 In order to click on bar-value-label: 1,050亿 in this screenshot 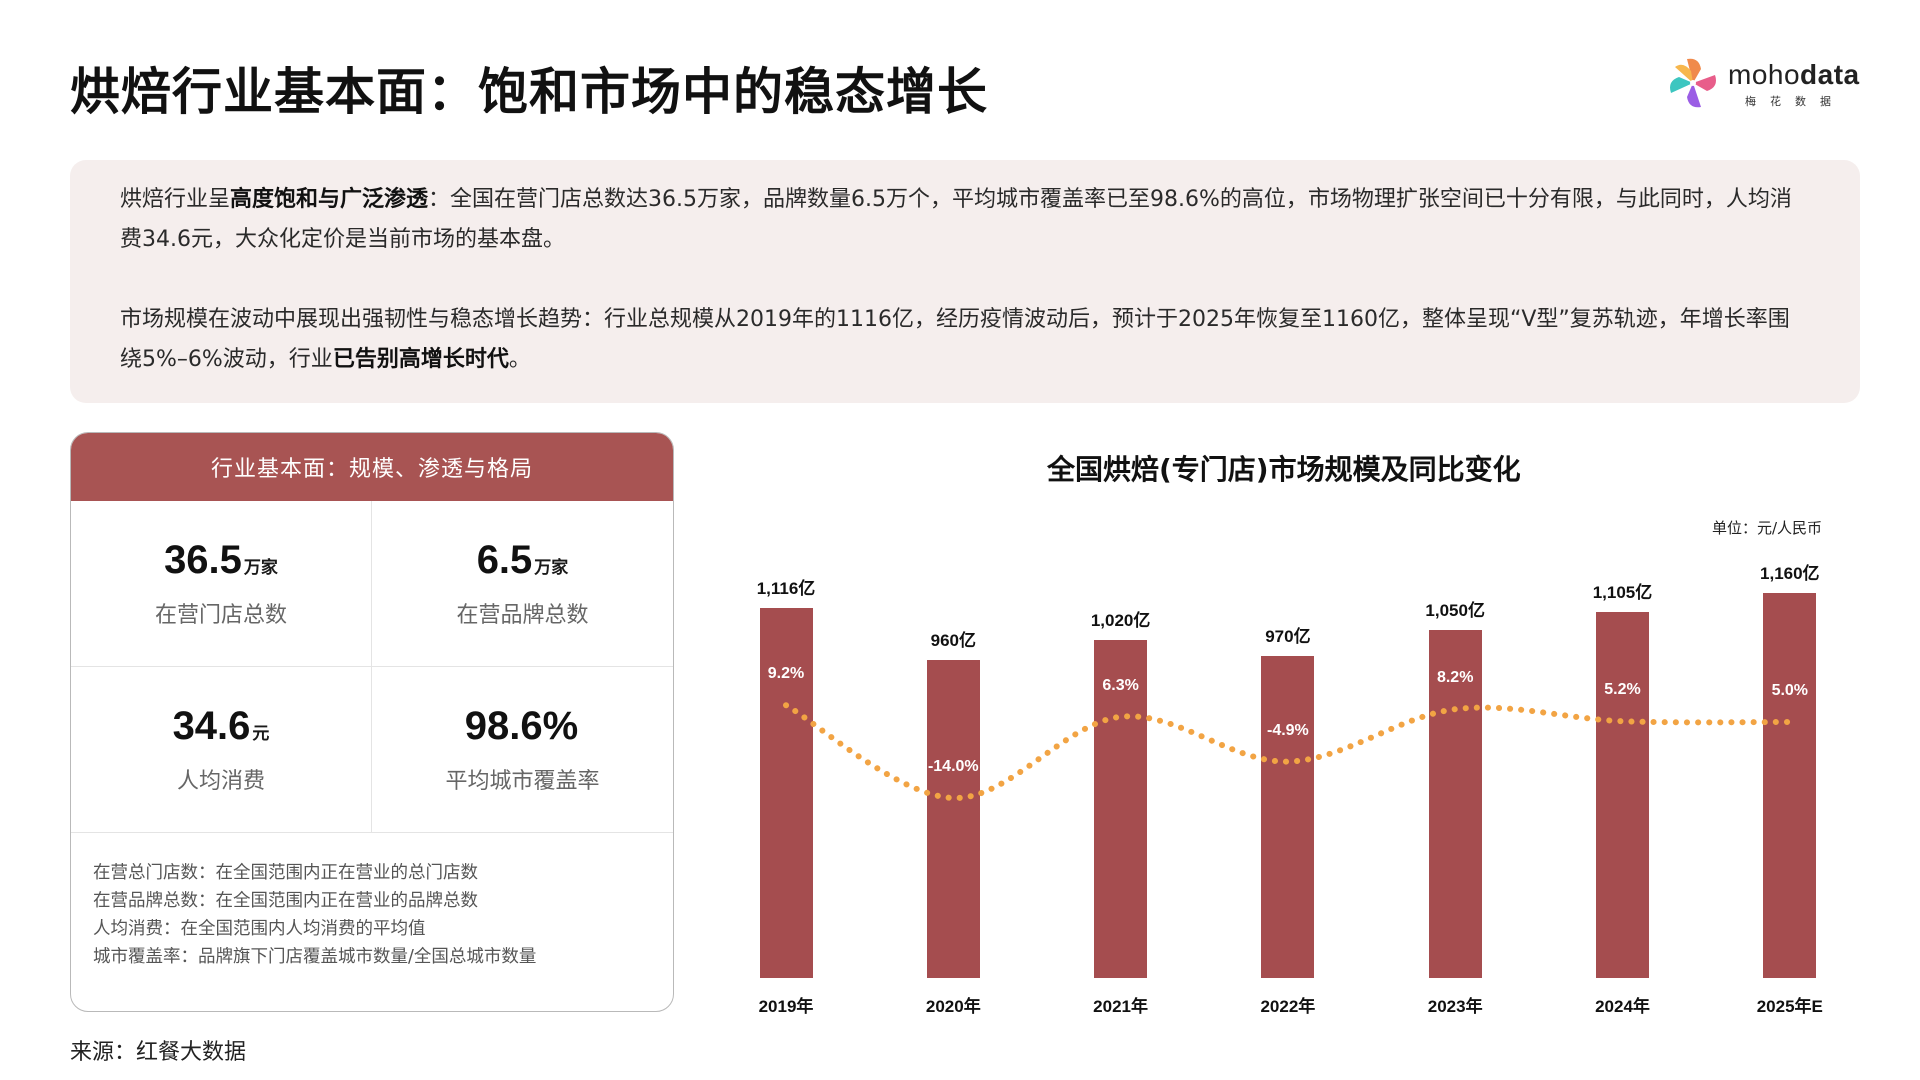, I will do `click(1455, 610)`.